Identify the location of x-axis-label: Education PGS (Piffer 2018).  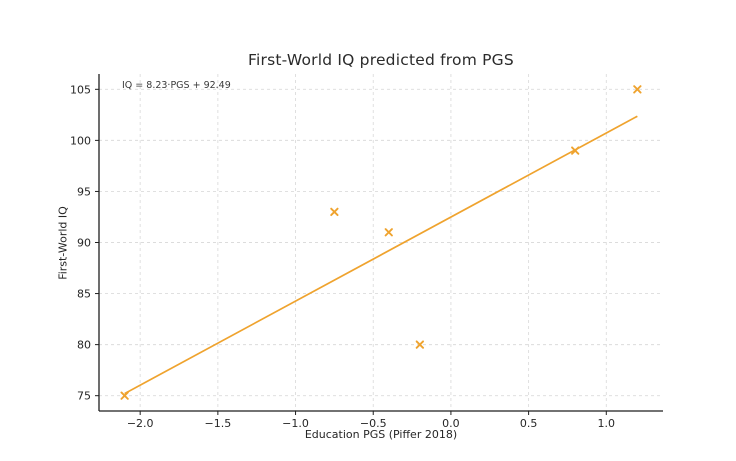
(381, 434).